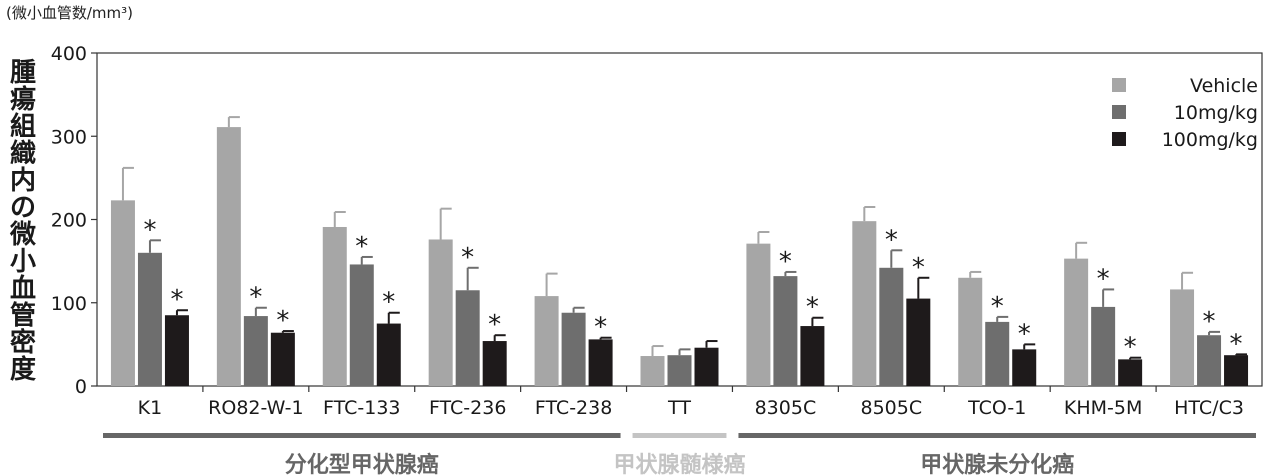  What do you see at coordinates (1224, 86) in the screenshot?
I see `legend-label: Vehicle` at bounding box center [1224, 86].